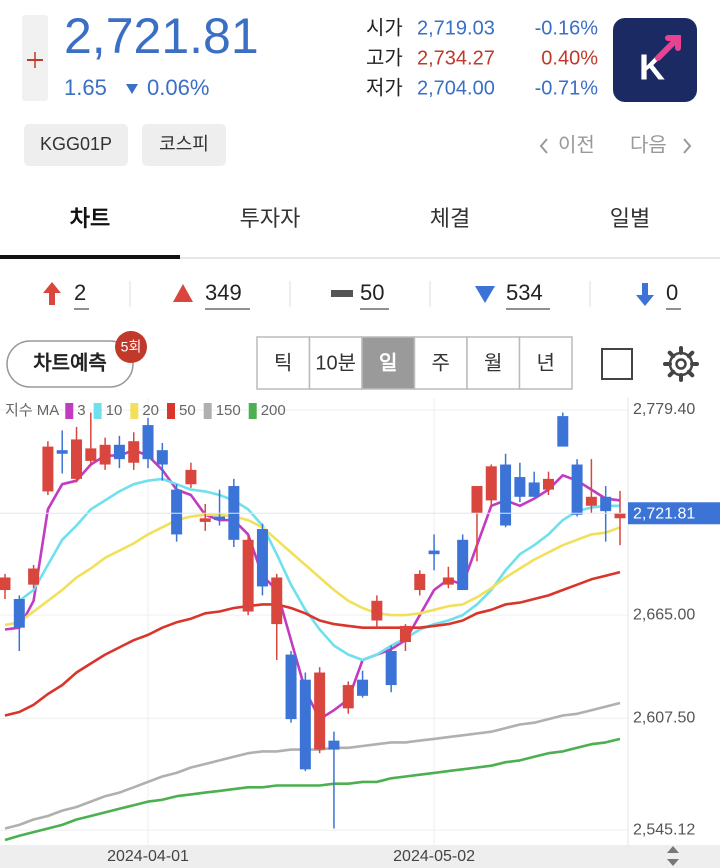 The width and height of the screenshot is (720, 868). Describe the element at coordinates (342, 293) in the screenshot. I see `flat-icon` at that location.